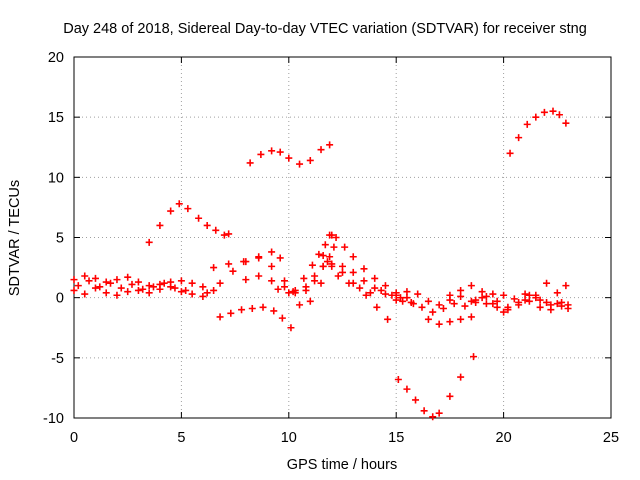 Image resolution: width=640 pixels, height=480 pixels. What do you see at coordinates (56, 118) in the screenshot?
I see `y-tick-label: 15` at bounding box center [56, 118].